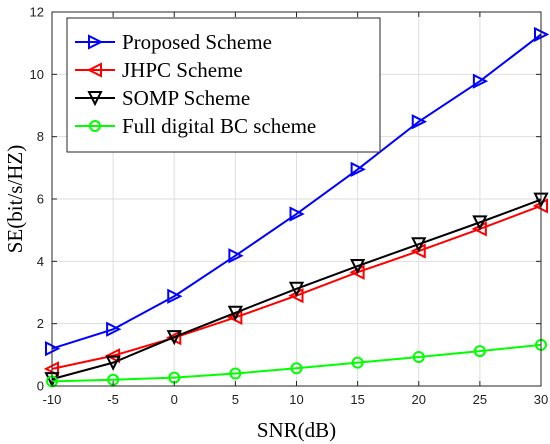  I want to click on legend-entry: SOMP Scheme, so click(162, 98).